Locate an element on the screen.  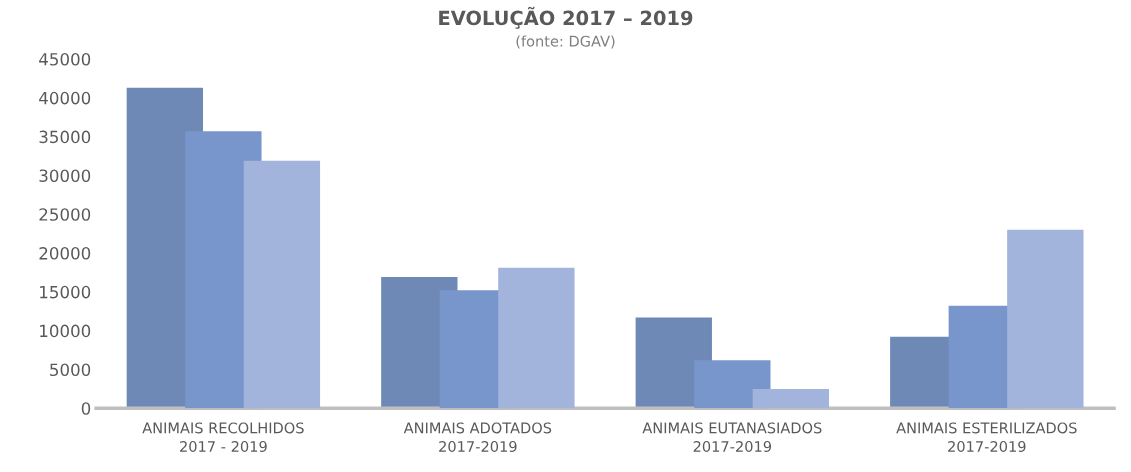
x-tick-label: ANIMAIS RECOLHIDOS 2017 - 2019 is located at coordinates (223, 437).